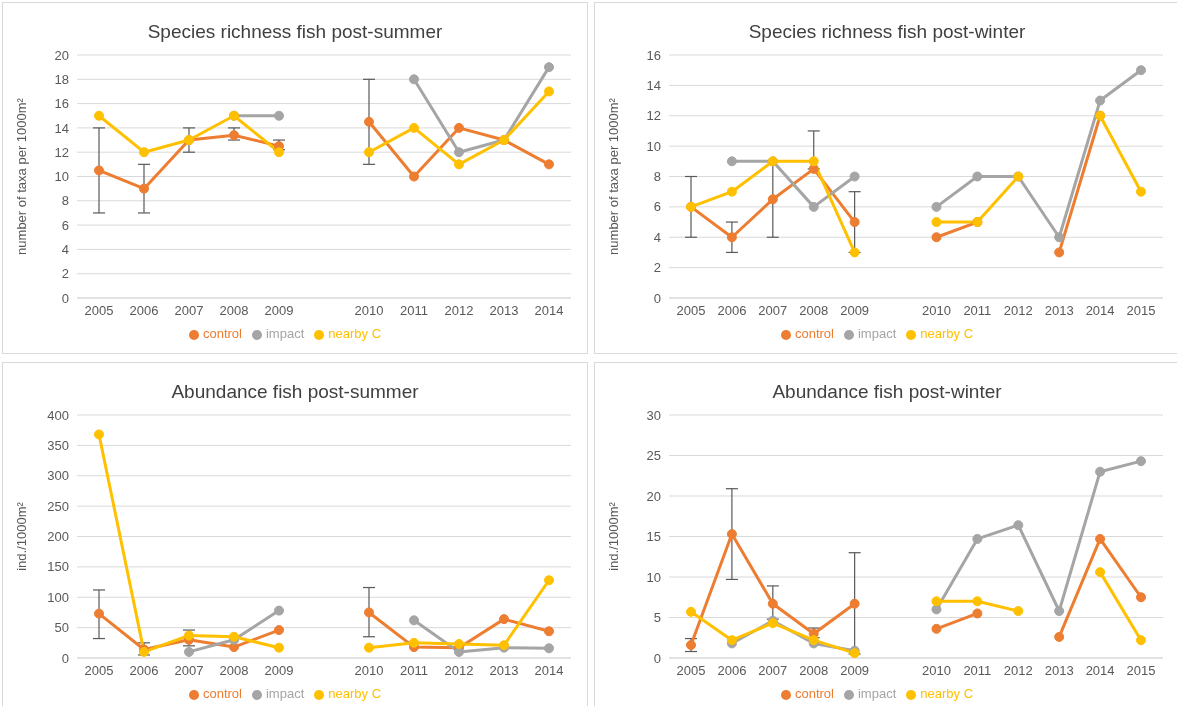 The width and height of the screenshot is (1177, 706). What do you see at coordinates (887, 32) in the screenshot?
I see `chart-title: Species richness fish post-winter` at bounding box center [887, 32].